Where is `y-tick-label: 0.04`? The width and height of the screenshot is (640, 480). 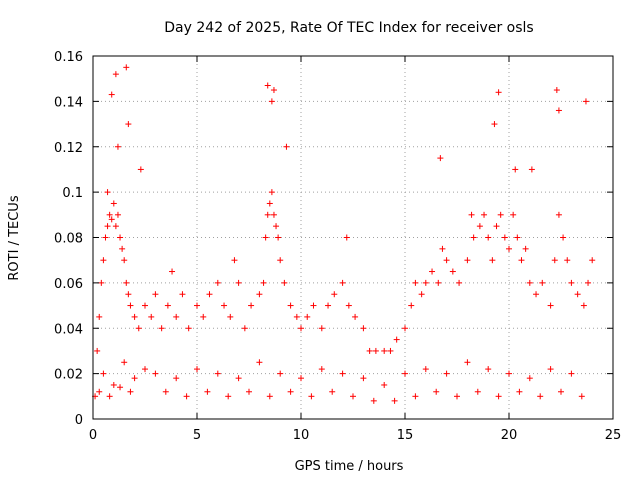 y-tick-label: 0.04 is located at coordinates (68, 329).